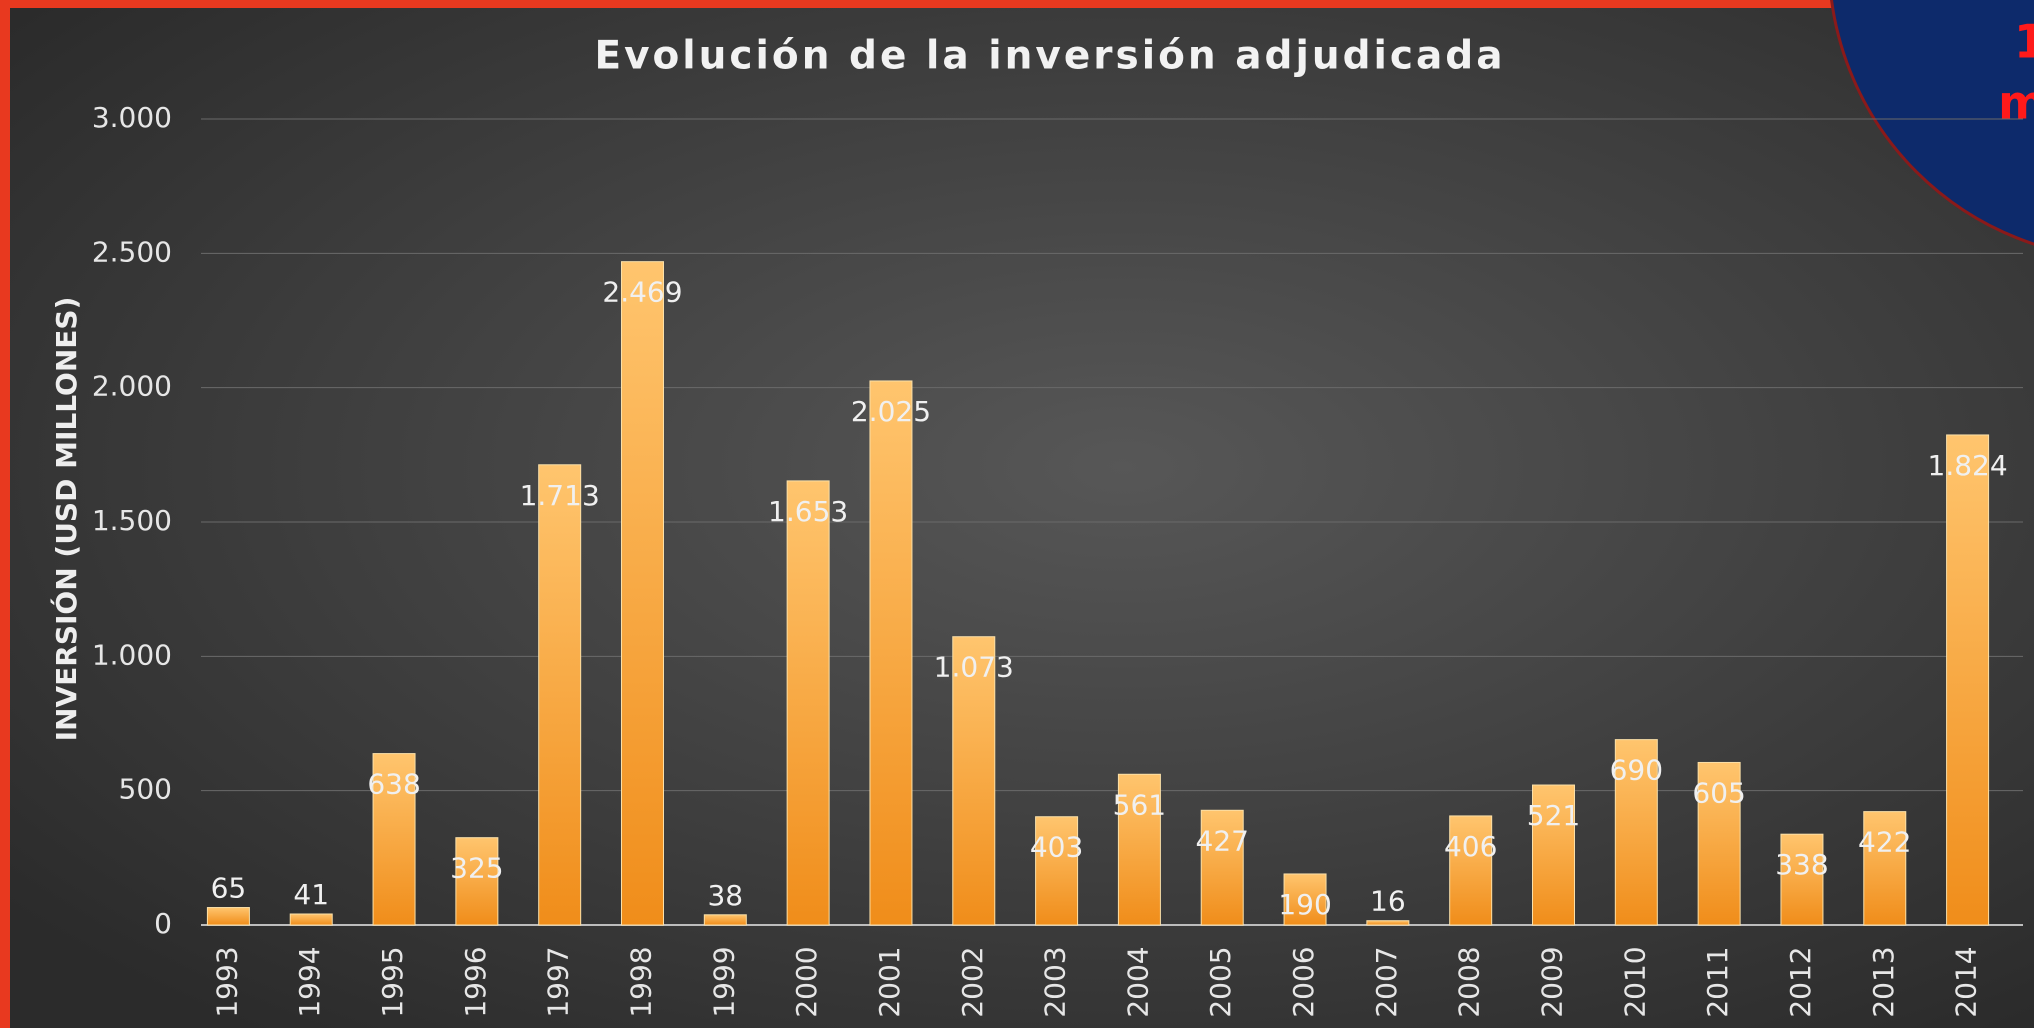 The image size is (2034, 1028). I want to click on y-axis-title: INVERSIÓN (USD MILLONES), so click(66, 519).